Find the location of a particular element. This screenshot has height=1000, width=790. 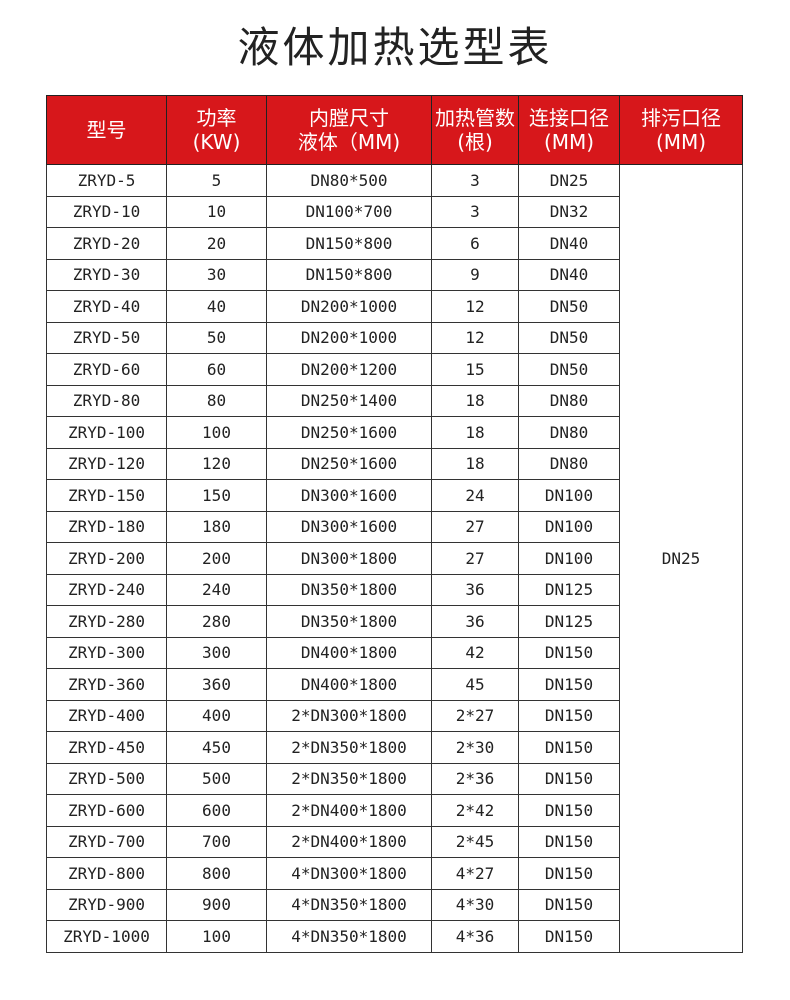

table-row: ZRYD-240 240 DN350*1800 36 DN125 is located at coordinates (394, 589).